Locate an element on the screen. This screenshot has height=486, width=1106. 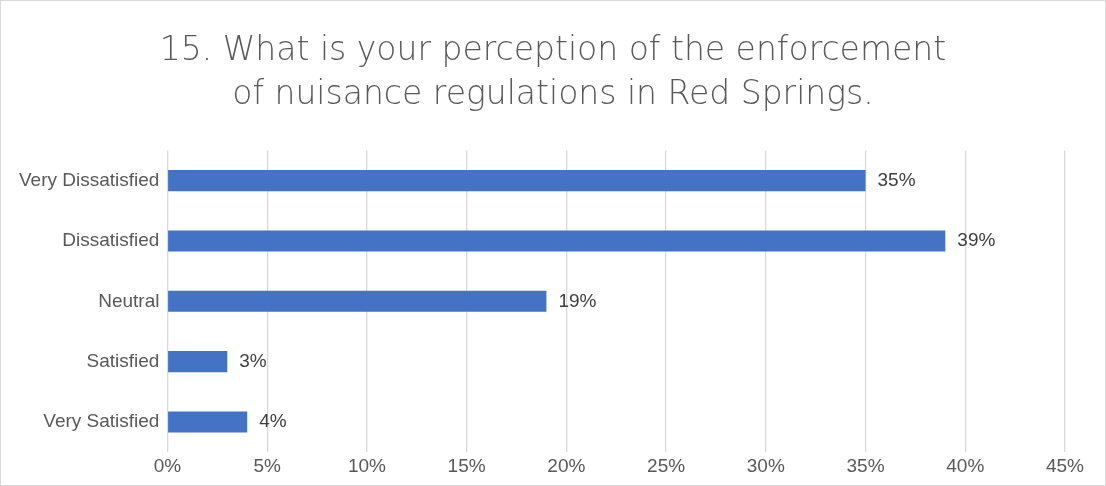
y-tick-label: Neutral is located at coordinates (129, 300).